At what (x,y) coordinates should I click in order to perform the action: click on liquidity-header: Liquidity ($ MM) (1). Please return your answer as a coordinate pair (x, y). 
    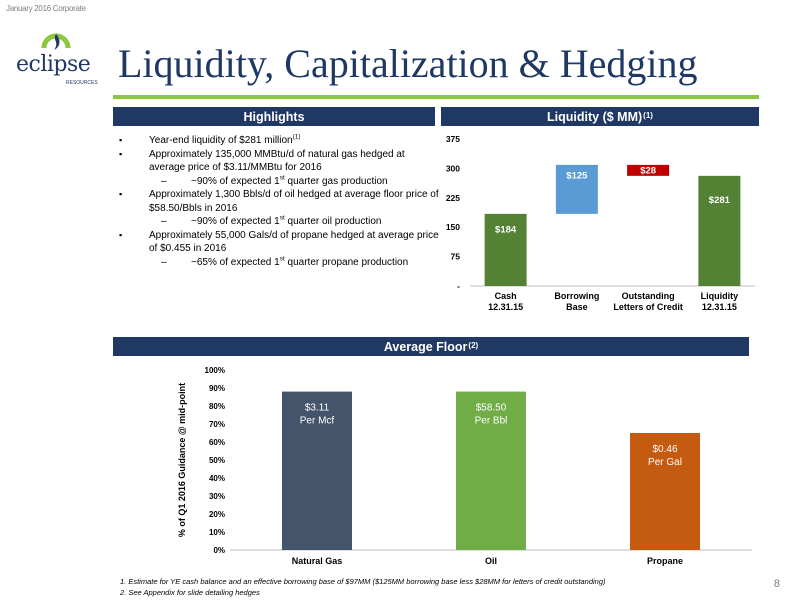
    Looking at the image, I should click on (600, 116).